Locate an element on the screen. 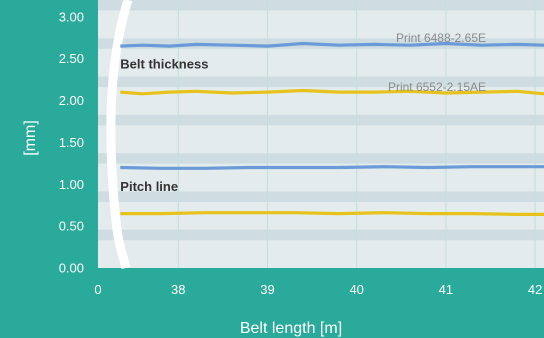 The width and height of the screenshot is (544, 338). y-tick-label: 2.50 is located at coordinates (71, 58).